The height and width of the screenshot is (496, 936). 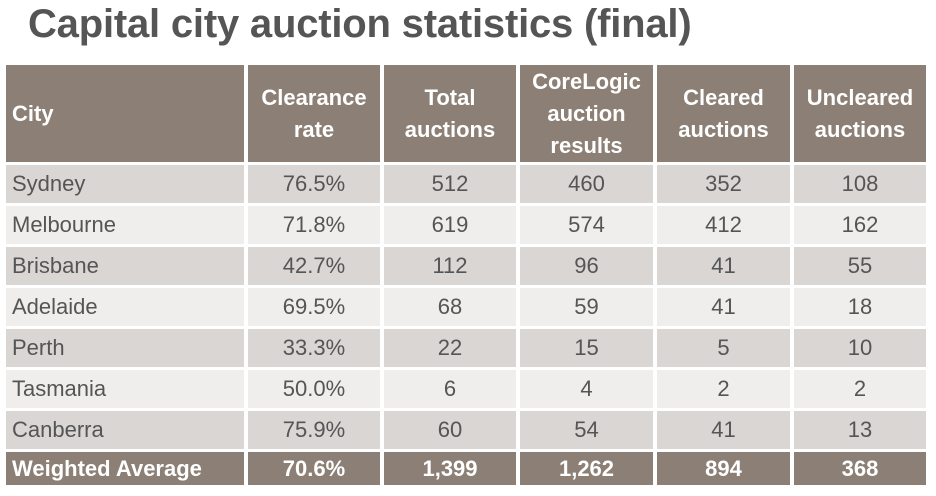 I want to click on cell-clearance-rate: 42.7%, so click(x=314, y=266).